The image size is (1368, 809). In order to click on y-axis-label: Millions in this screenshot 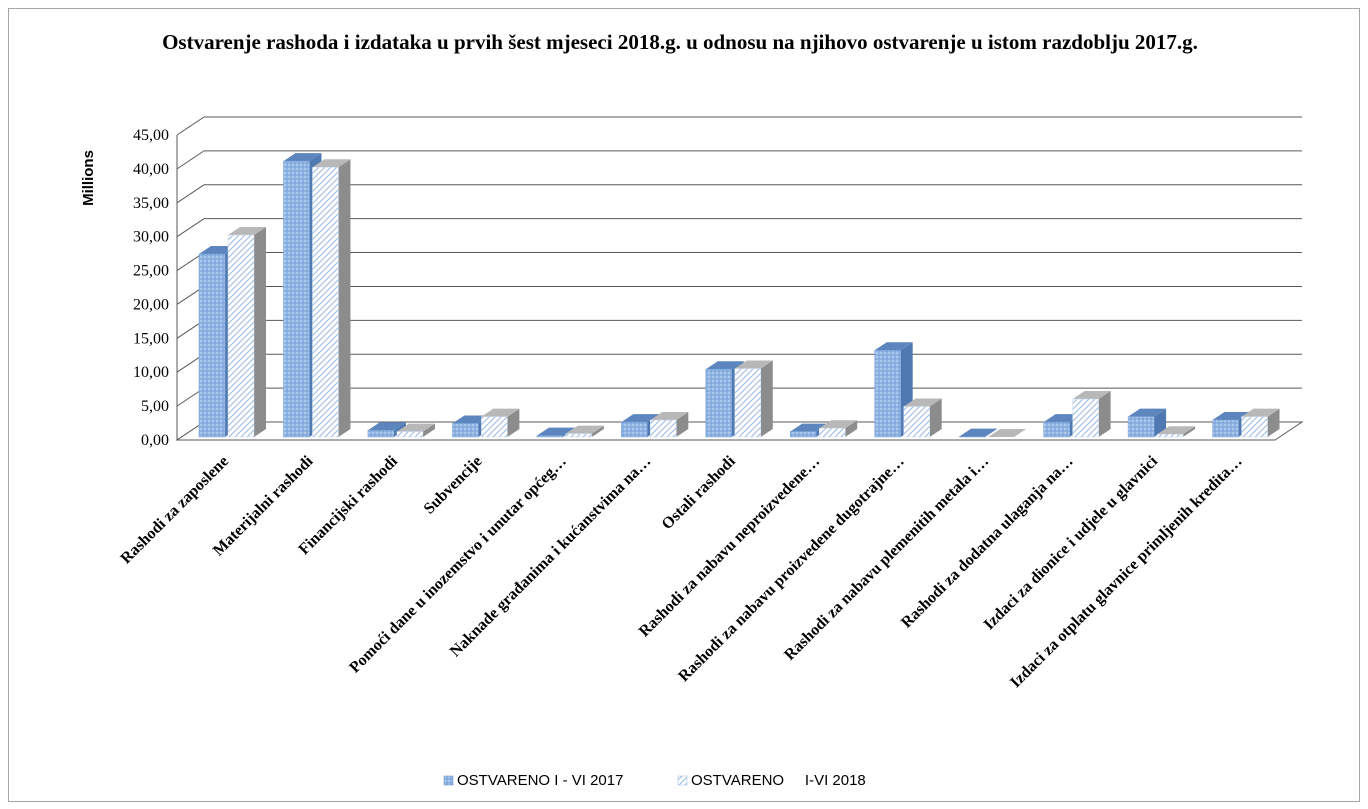, I will do `click(88, 178)`.